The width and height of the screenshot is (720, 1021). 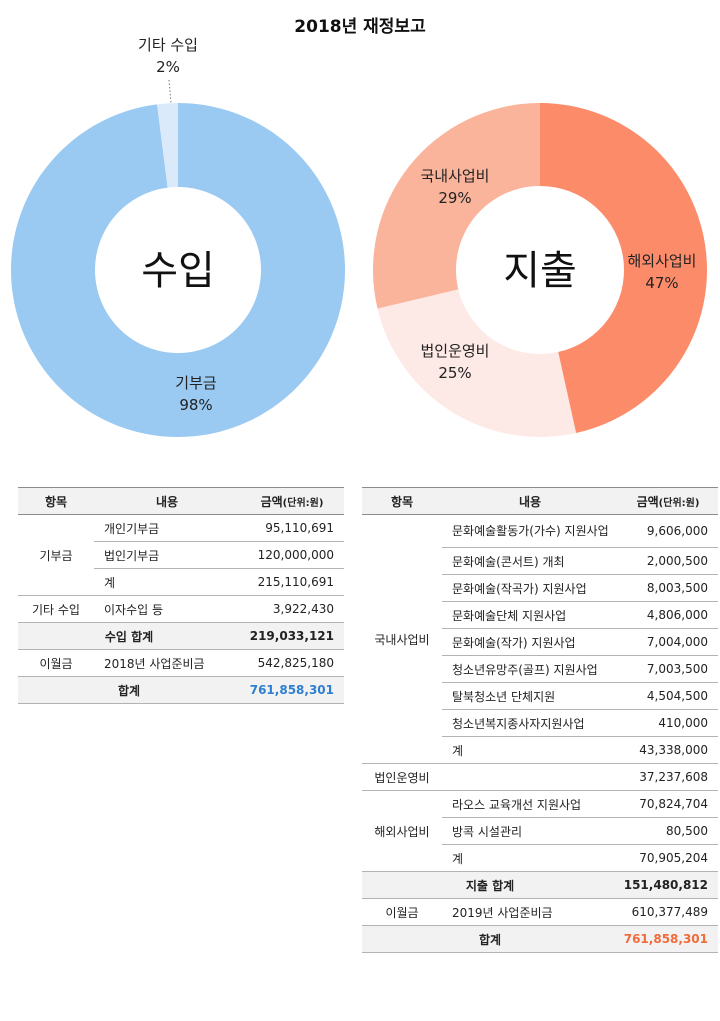 I want to click on table-row: 계 215,110,691, so click(x=181, y=582).